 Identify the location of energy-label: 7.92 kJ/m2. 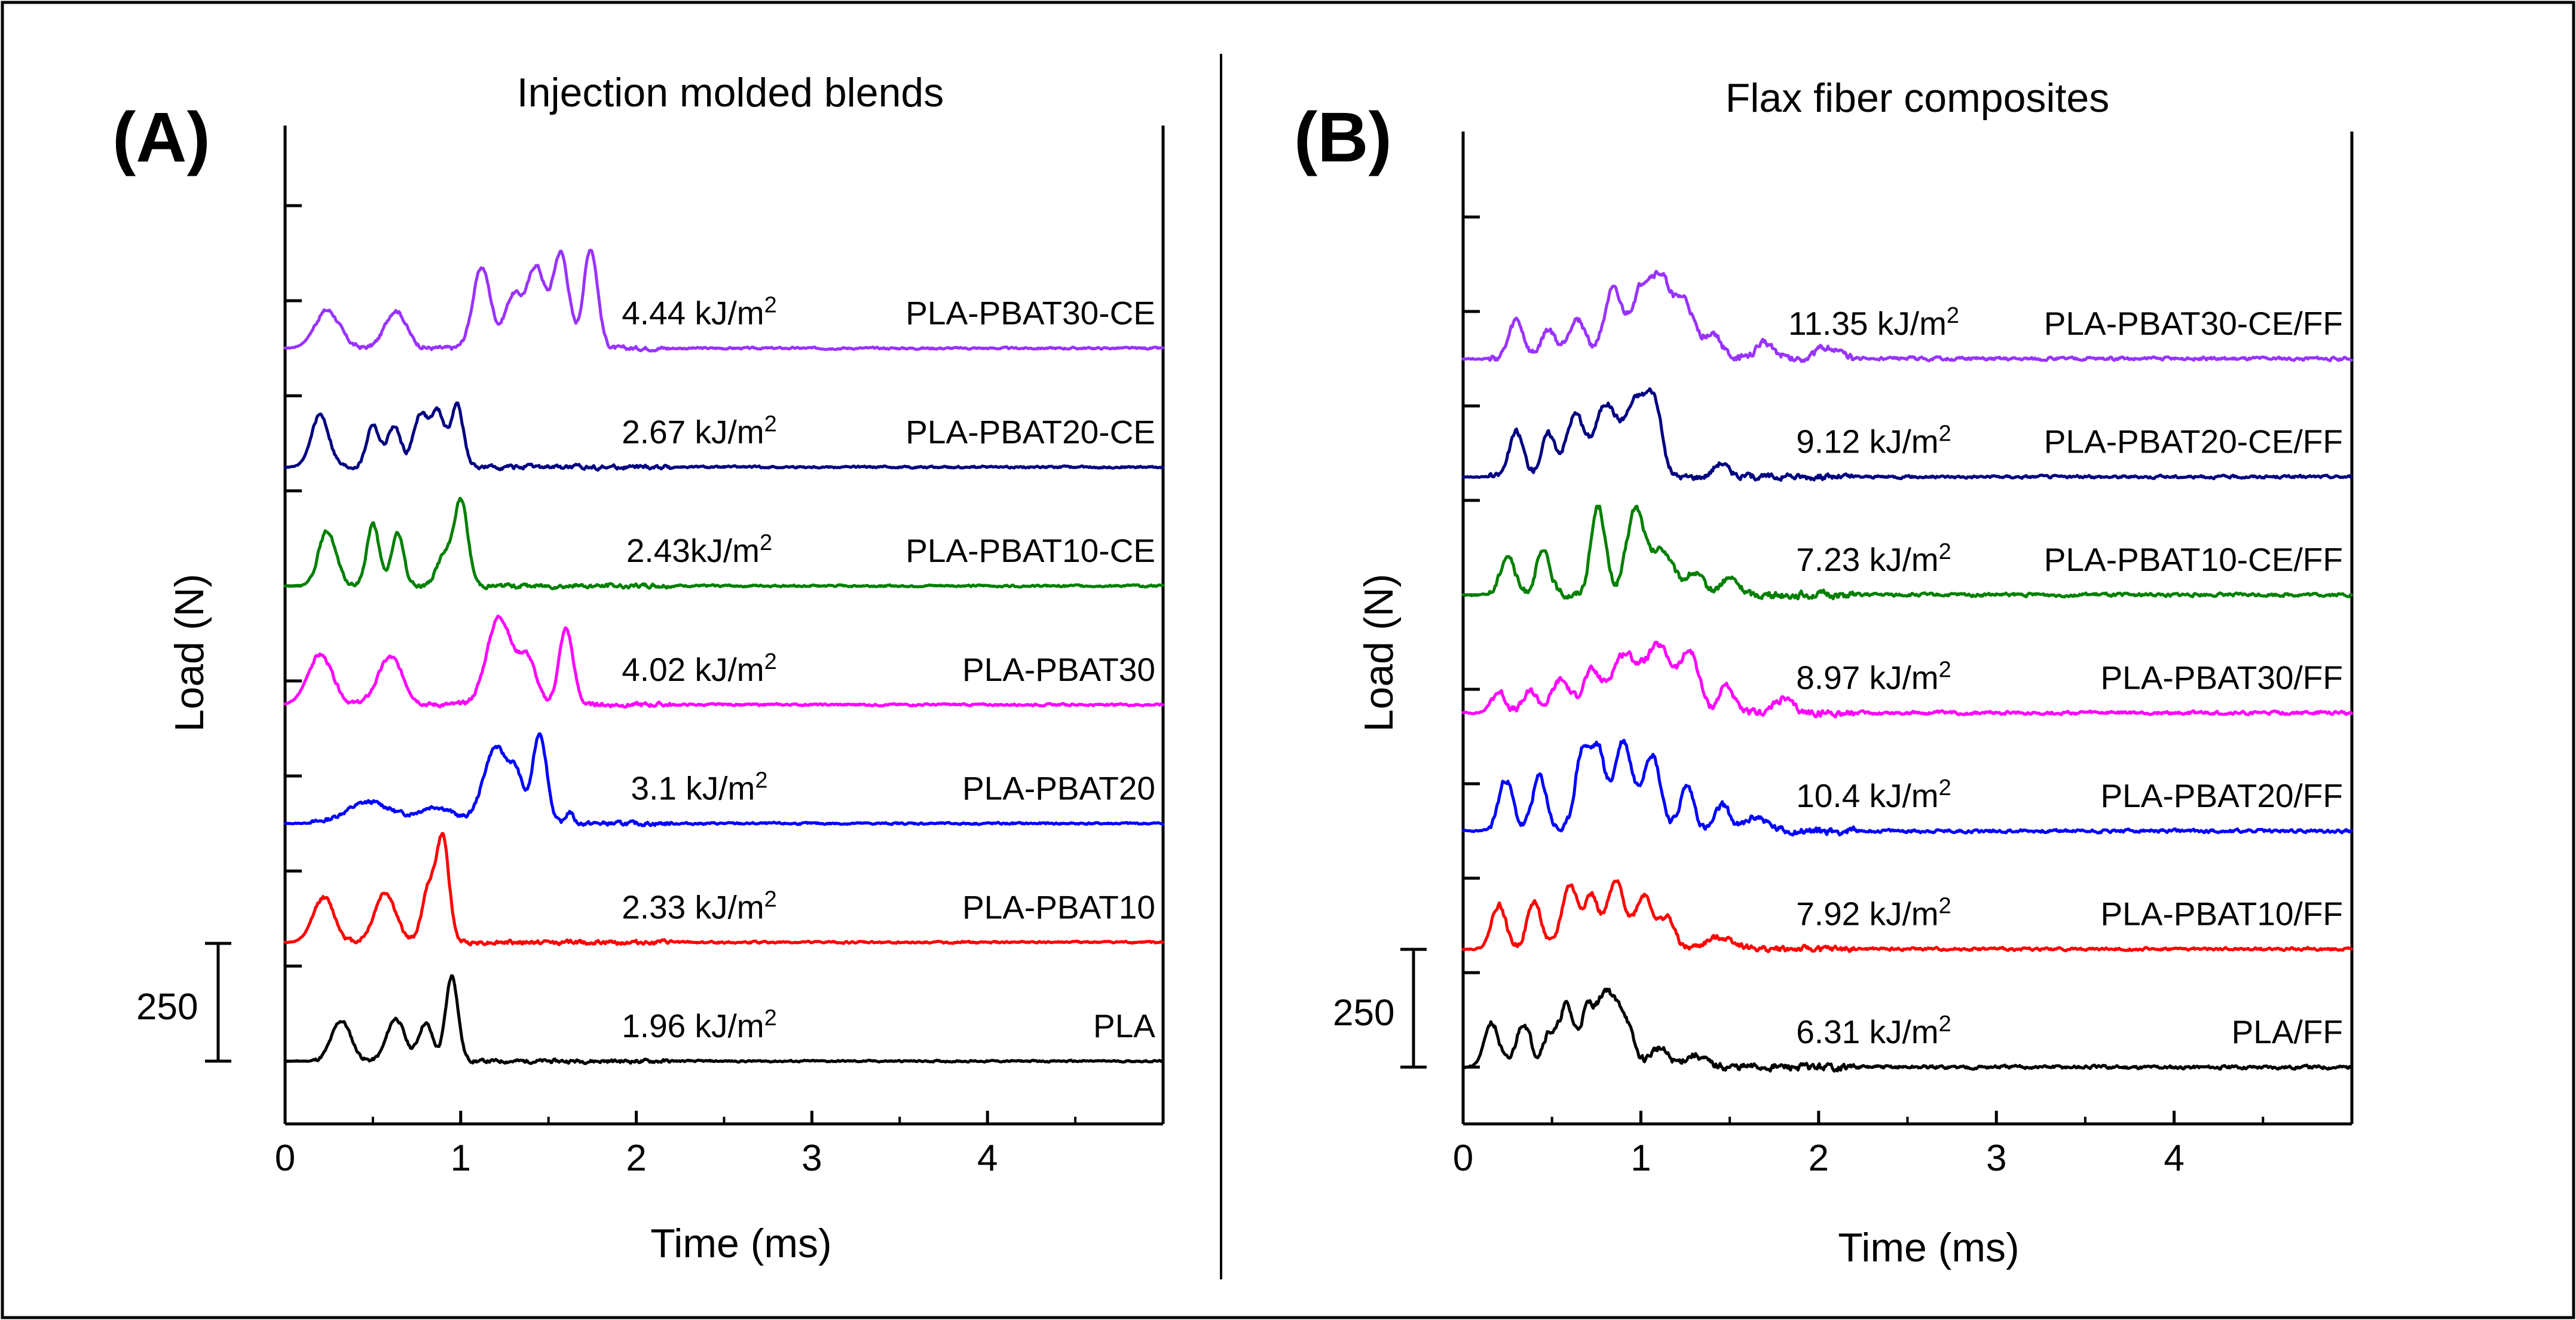
(1873, 913).